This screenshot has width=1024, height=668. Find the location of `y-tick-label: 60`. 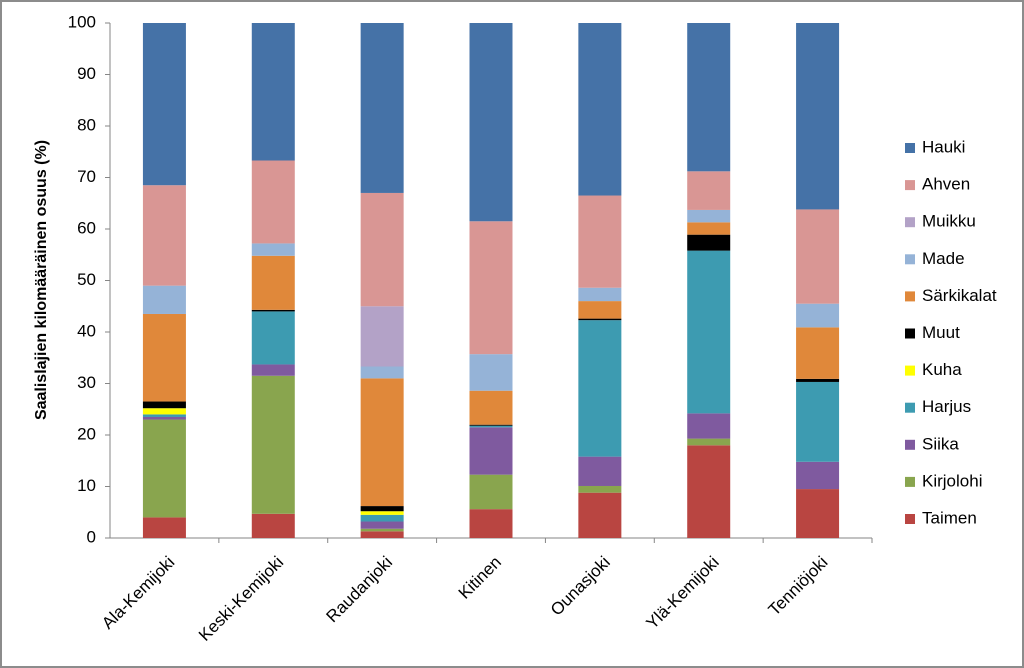

y-tick-label: 60 is located at coordinates (86, 227).